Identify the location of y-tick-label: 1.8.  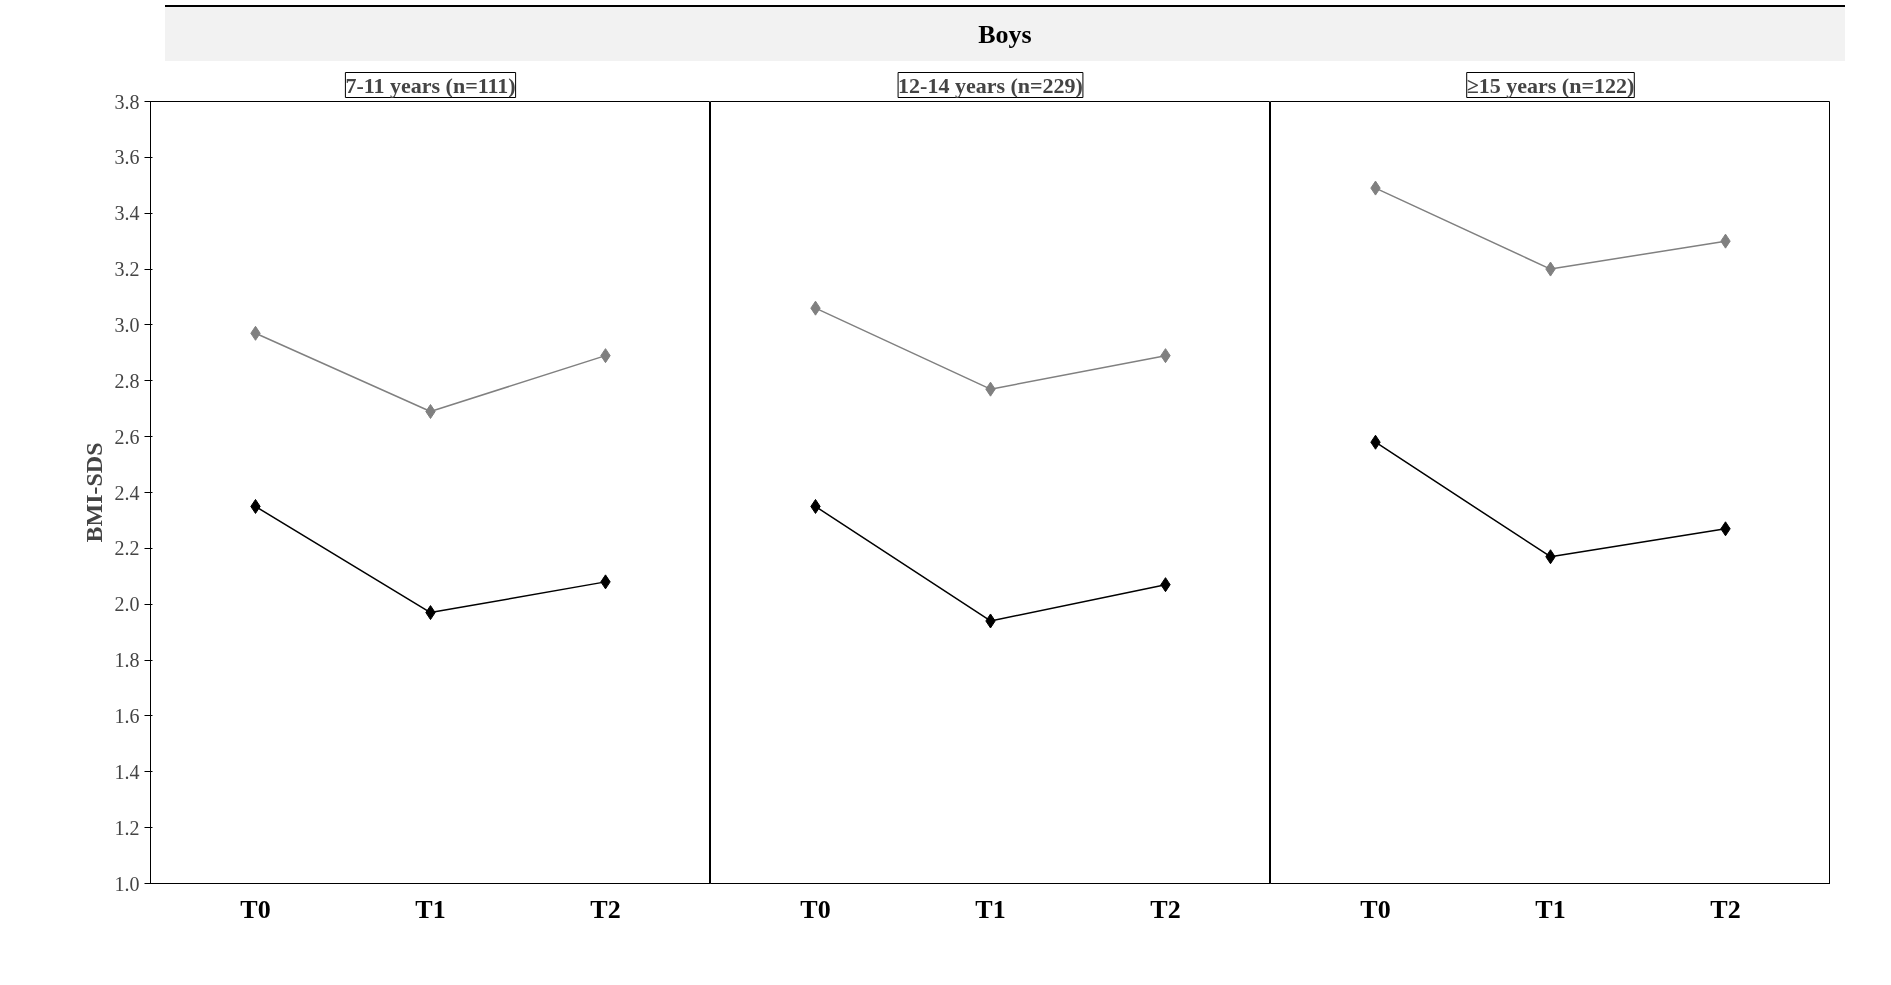
(127, 660).